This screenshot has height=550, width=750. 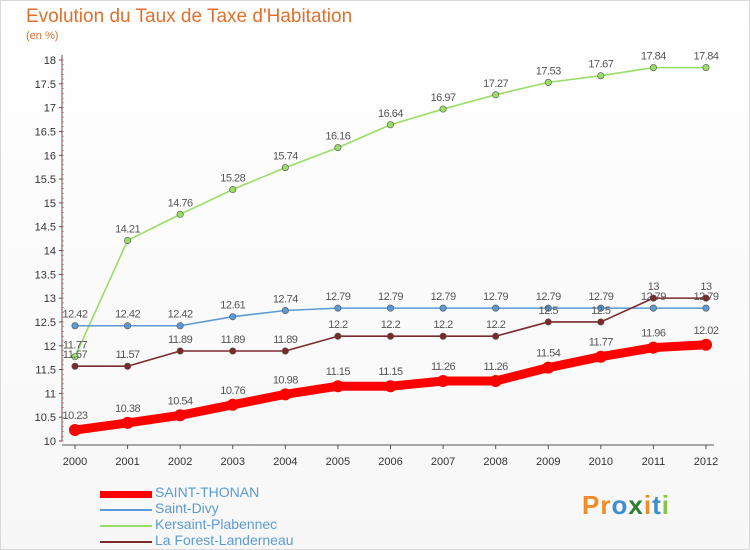 What do you see at coordinates (338, 372) in the screenshot?
I see `data-label: 11.15` at bounding box center [338, 372].